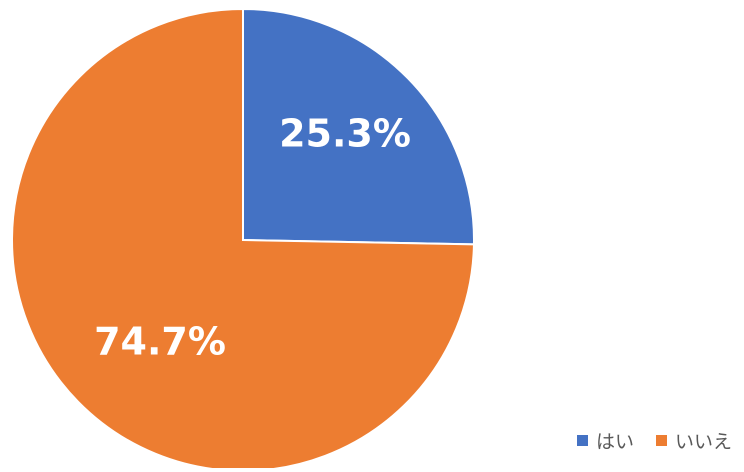 The height and width of the screenshot is (472, 744). What do you see at coordinates (661, 440) in the screenshot?
I see `legend-swatch-no` at bounding box center [661, 440].